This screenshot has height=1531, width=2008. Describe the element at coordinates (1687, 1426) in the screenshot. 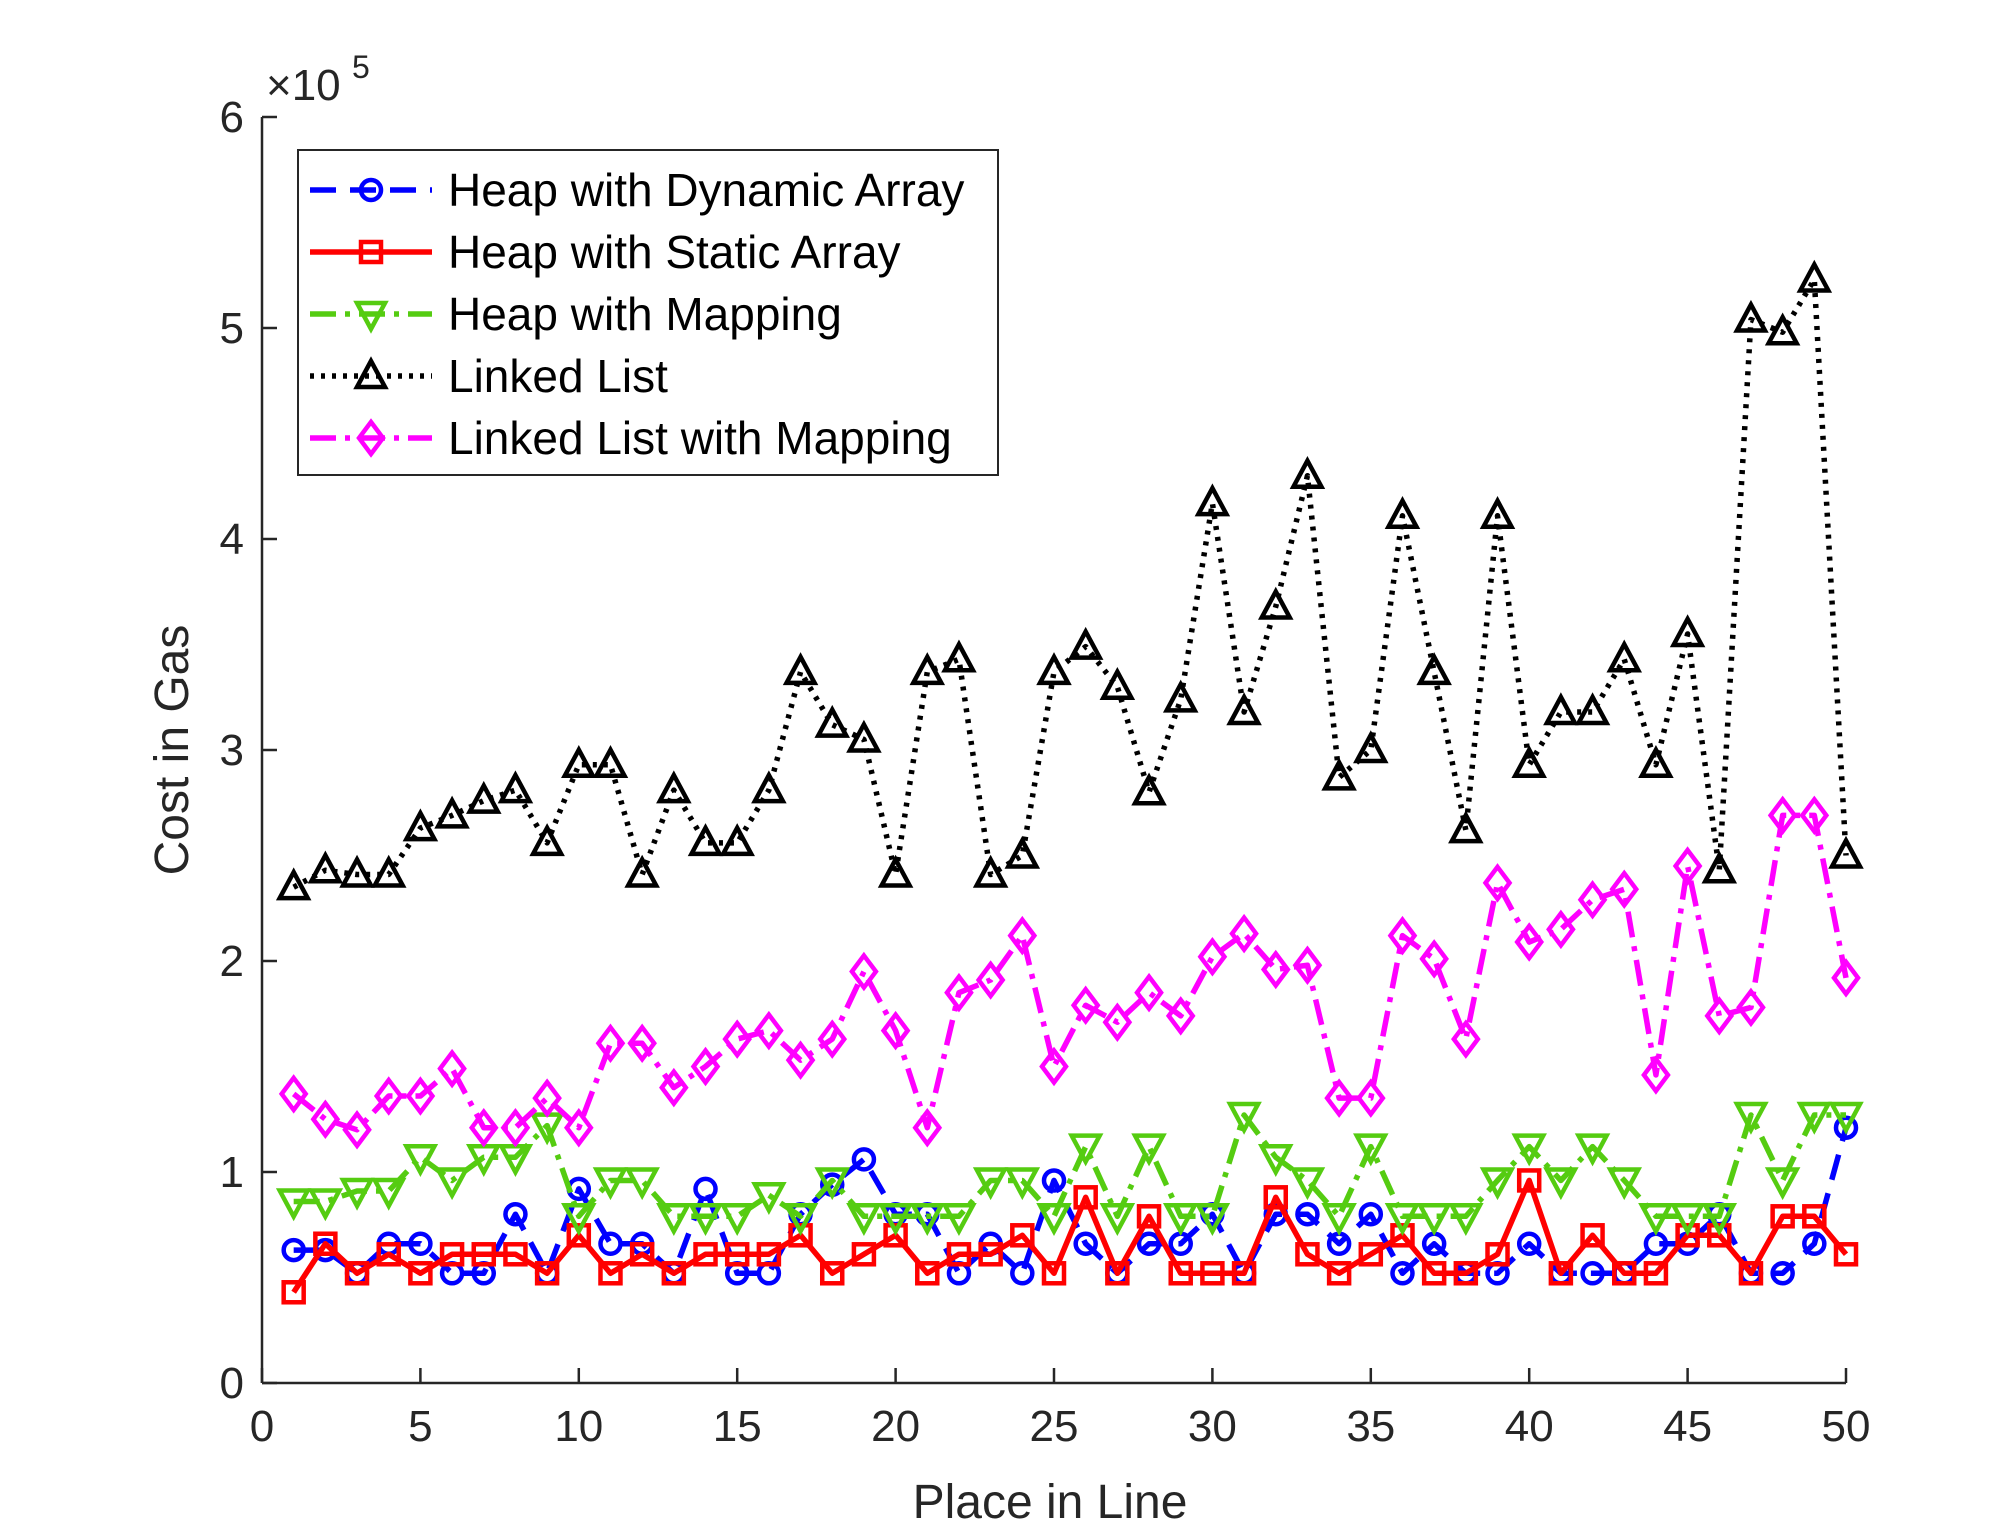

I see `x-tick-label: 45` at that location.